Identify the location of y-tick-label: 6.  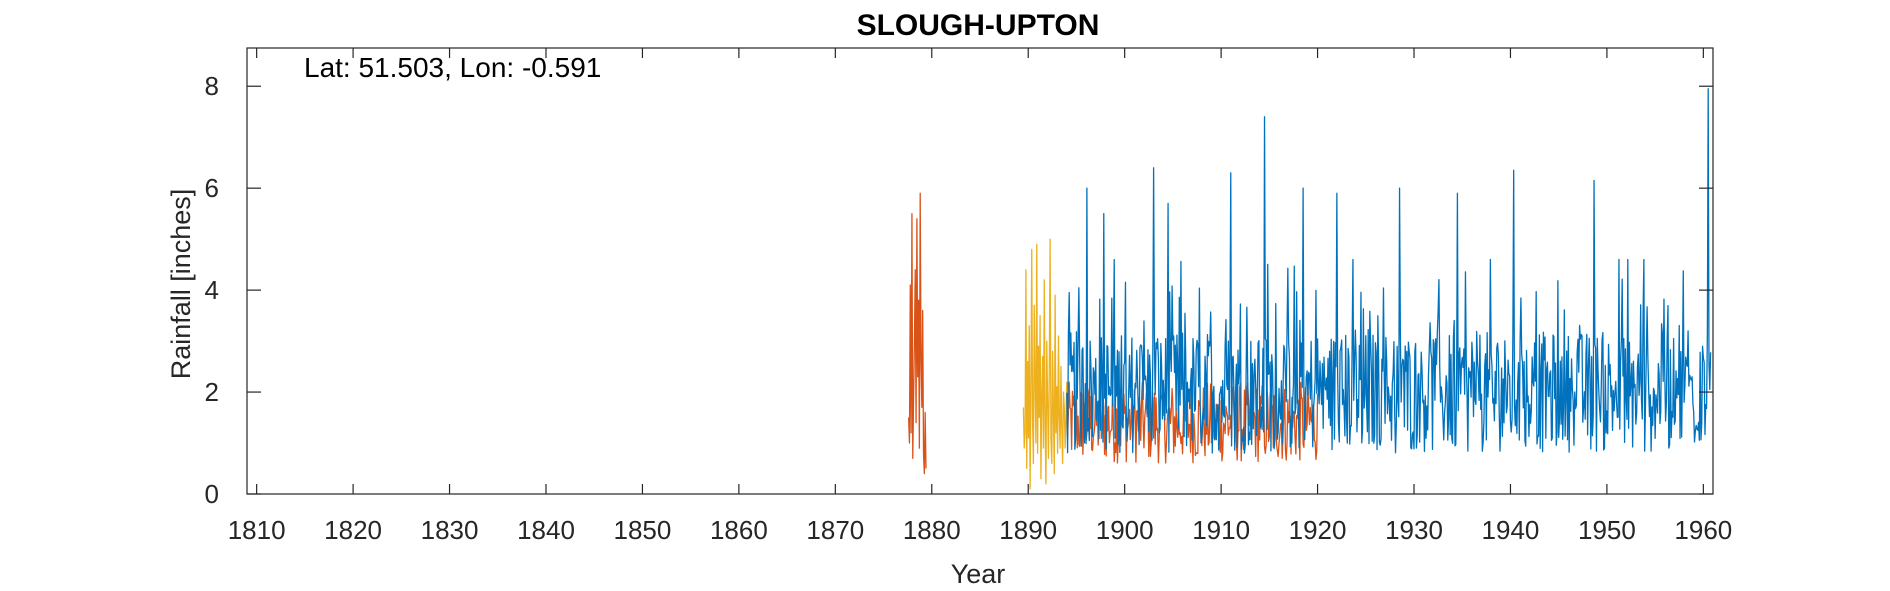
(212, 188).